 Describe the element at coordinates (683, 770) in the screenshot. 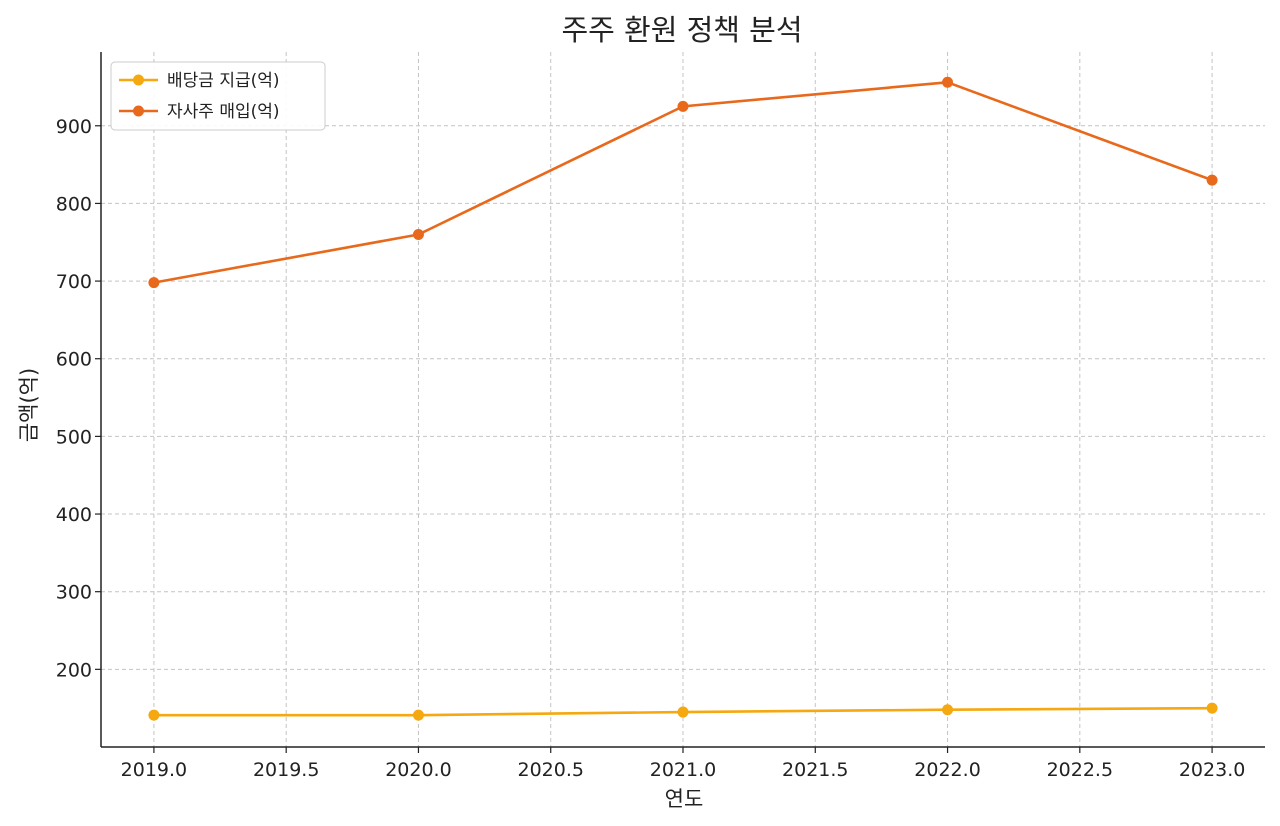

I see `x-tick-label: 2021.0` at that location.